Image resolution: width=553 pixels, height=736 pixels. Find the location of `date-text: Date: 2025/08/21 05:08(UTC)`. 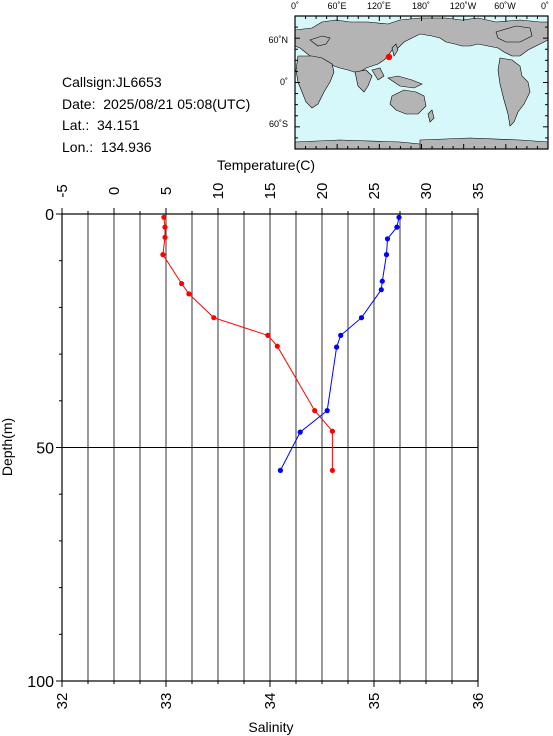

date-text: Date: 2025/08/21 05:08(UTC) is located at coordinates (156, 103).